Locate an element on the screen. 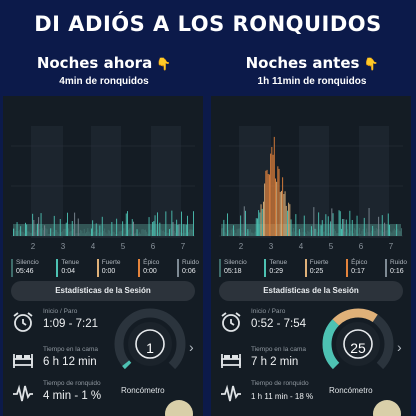 The width and height of the screenshot is (416, 416). x-tick-label: 2 is located at coordinates (33, 246).